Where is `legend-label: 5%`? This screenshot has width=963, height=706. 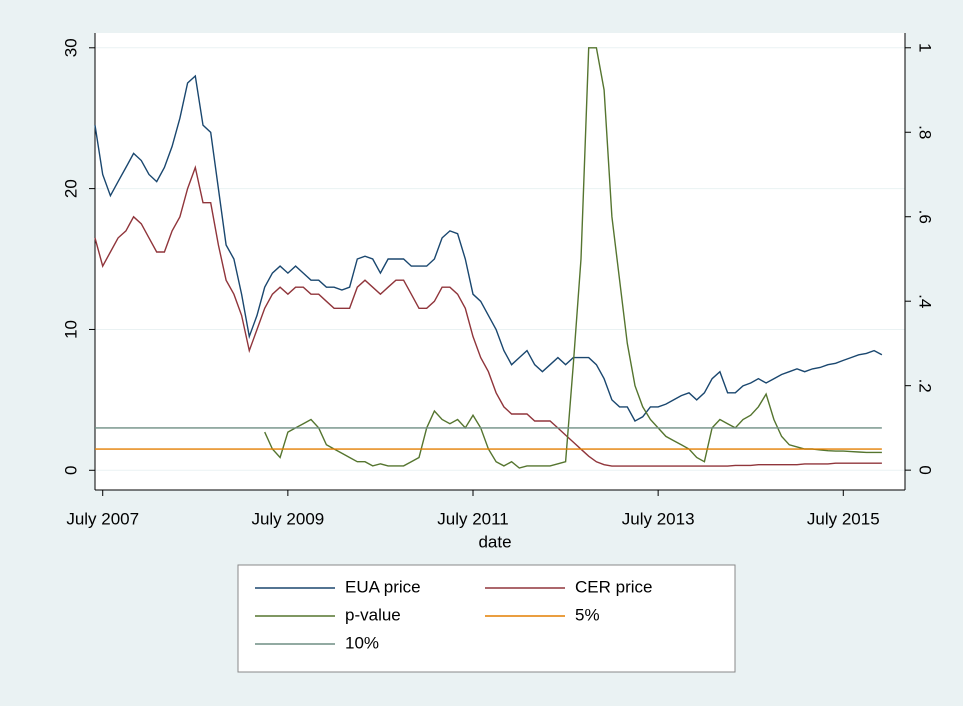
legend-label: 5% is located at coordinates (587, 614).